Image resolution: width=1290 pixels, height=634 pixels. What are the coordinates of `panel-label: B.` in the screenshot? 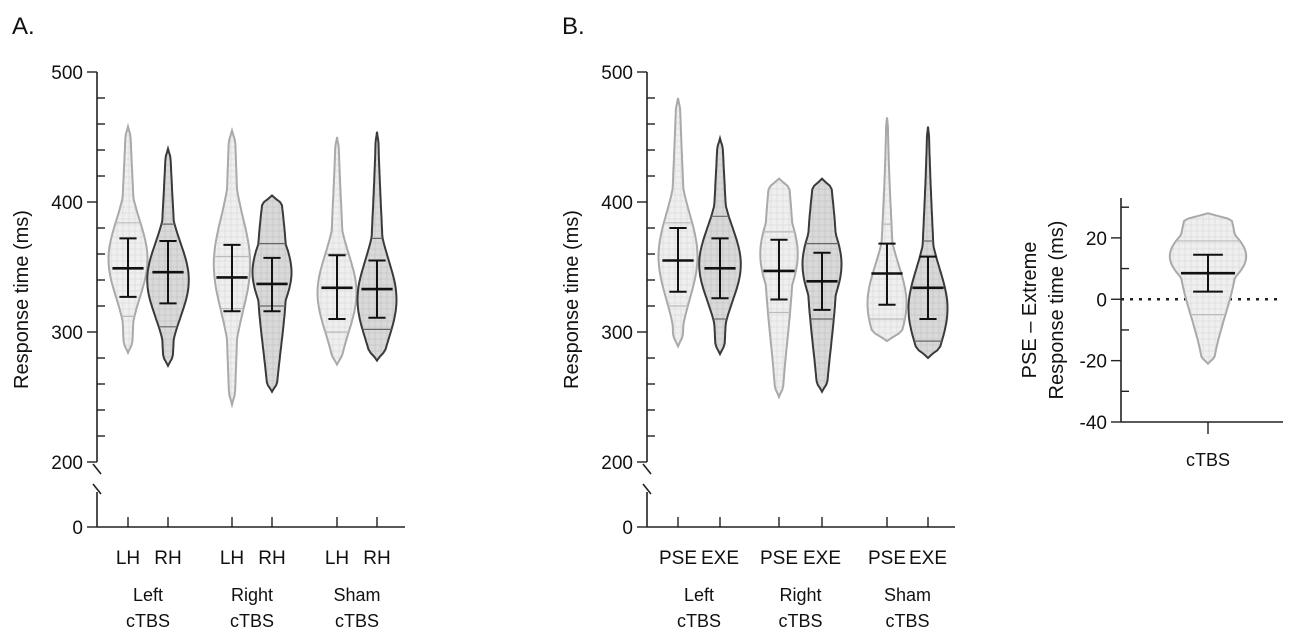 It's located at (573, 26).